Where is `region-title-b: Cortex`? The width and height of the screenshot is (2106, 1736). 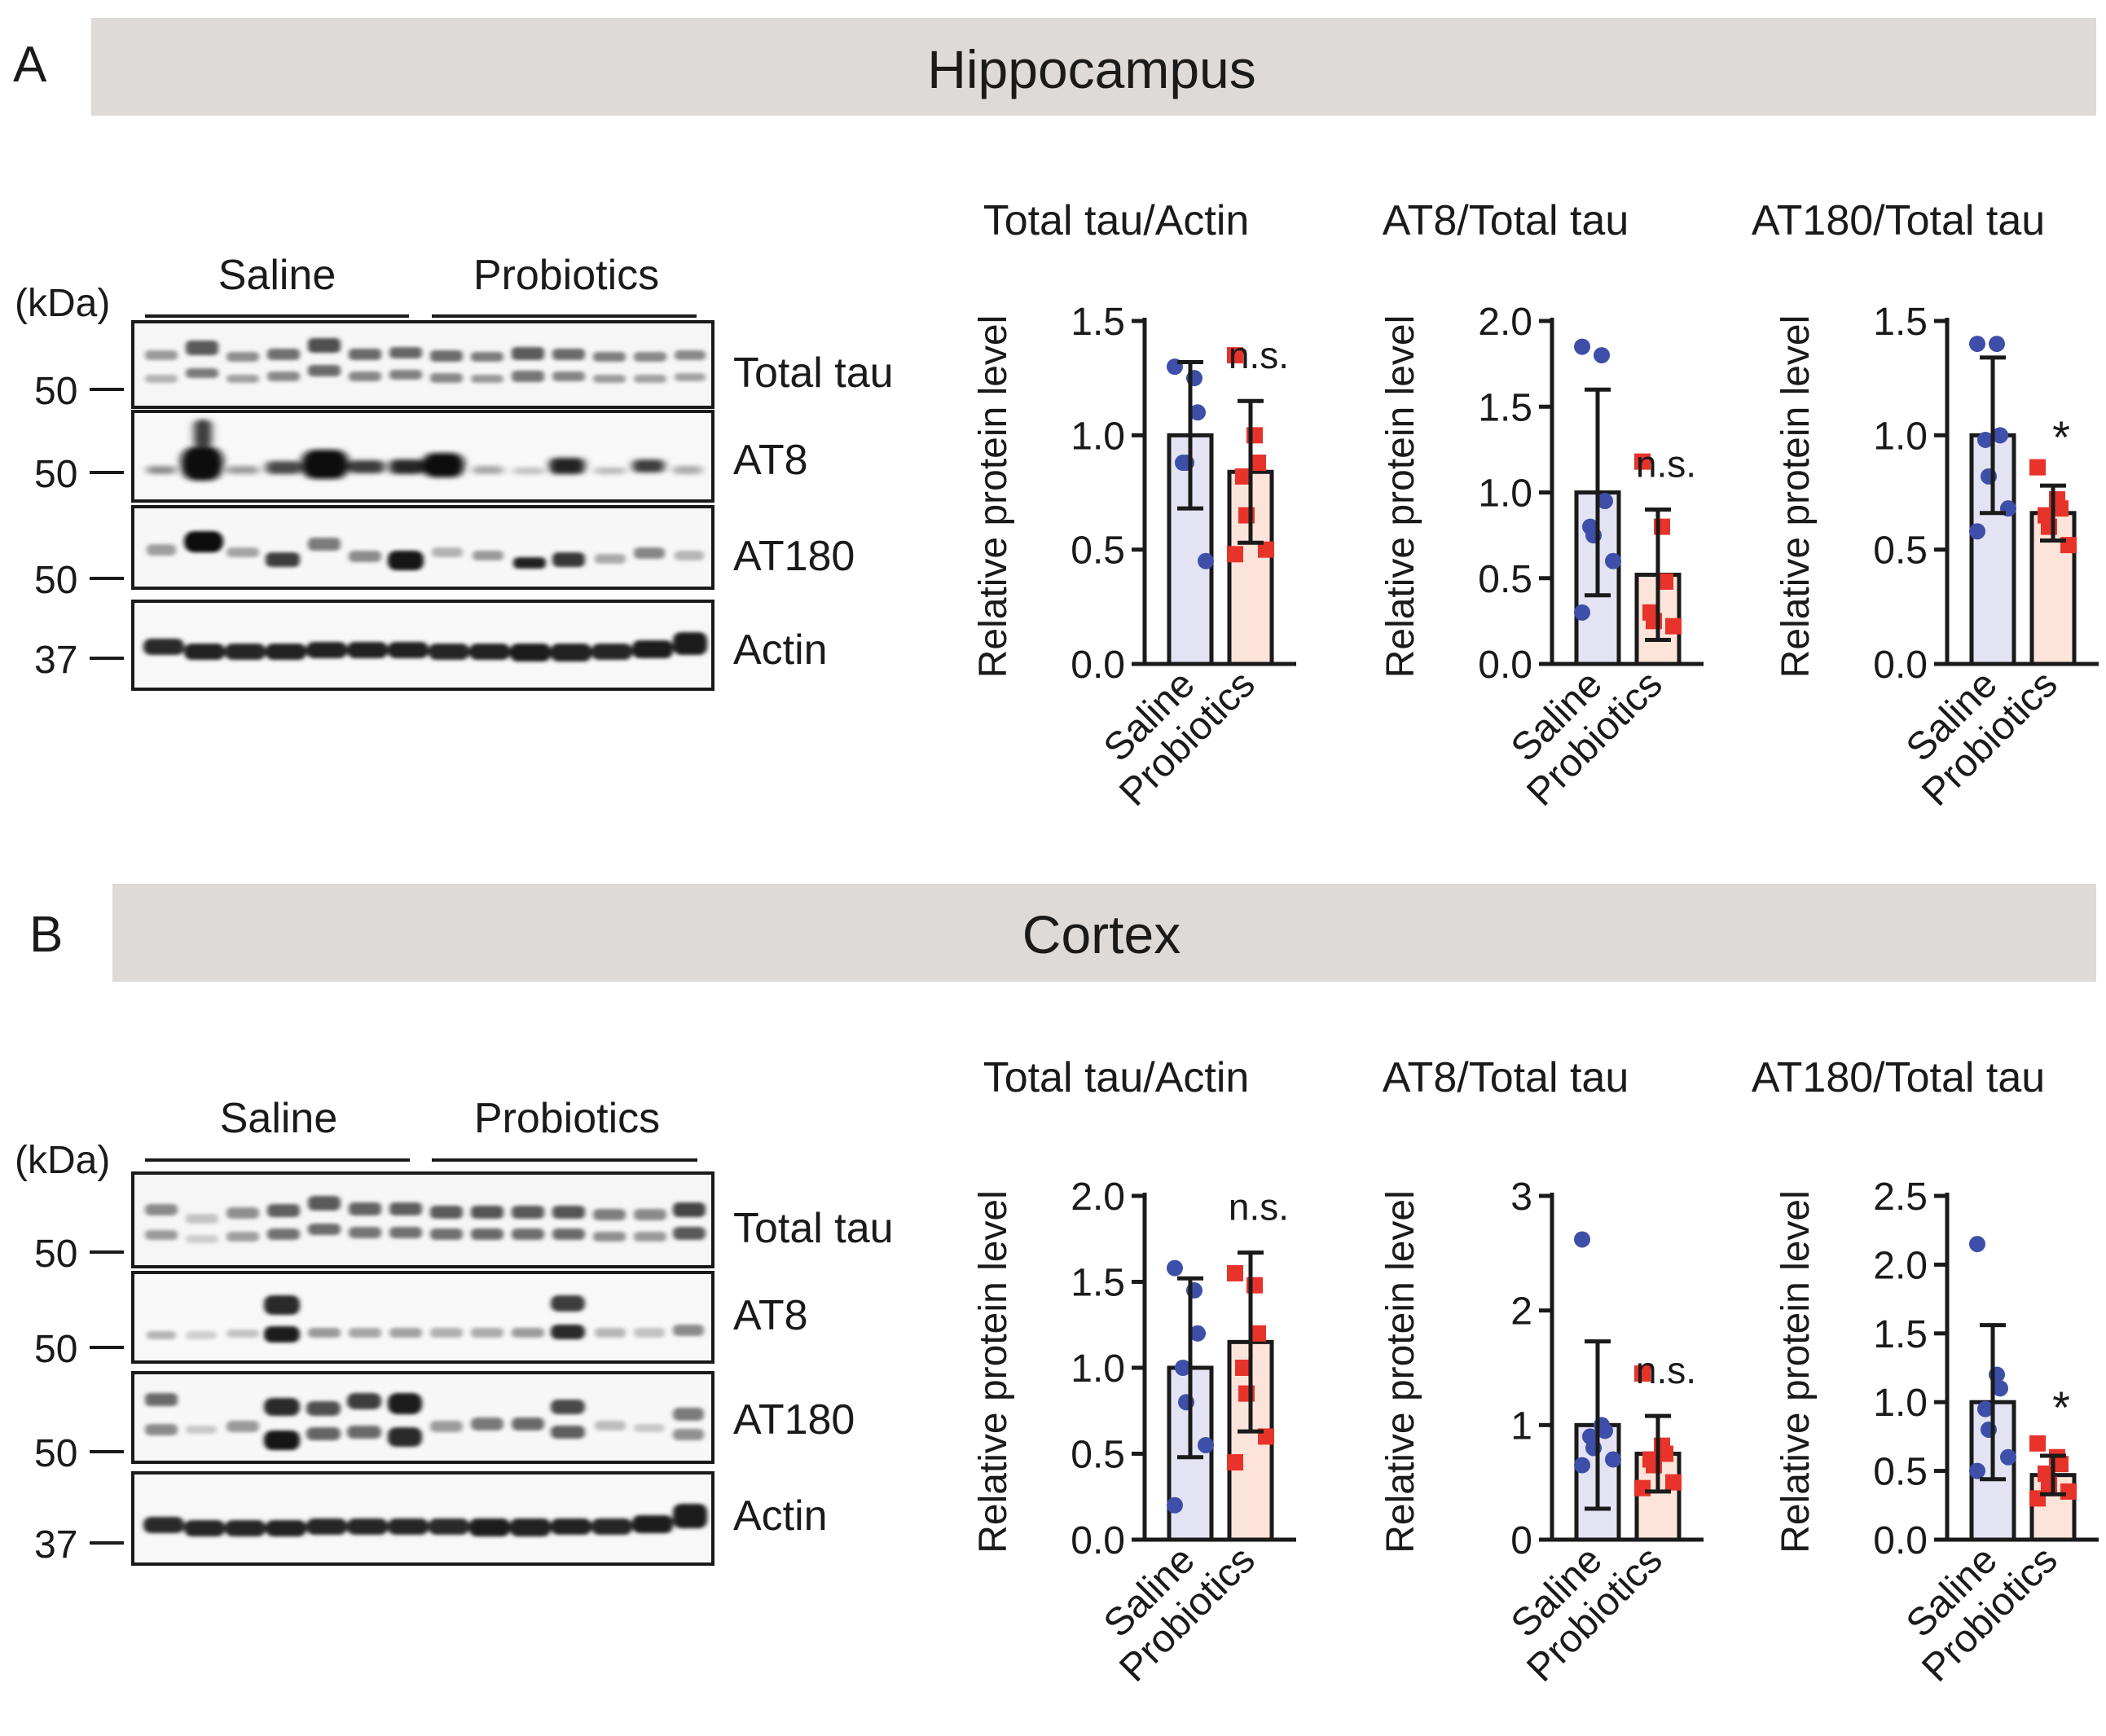 region-title-b: Cortex is located at coordinates (1102, 934).